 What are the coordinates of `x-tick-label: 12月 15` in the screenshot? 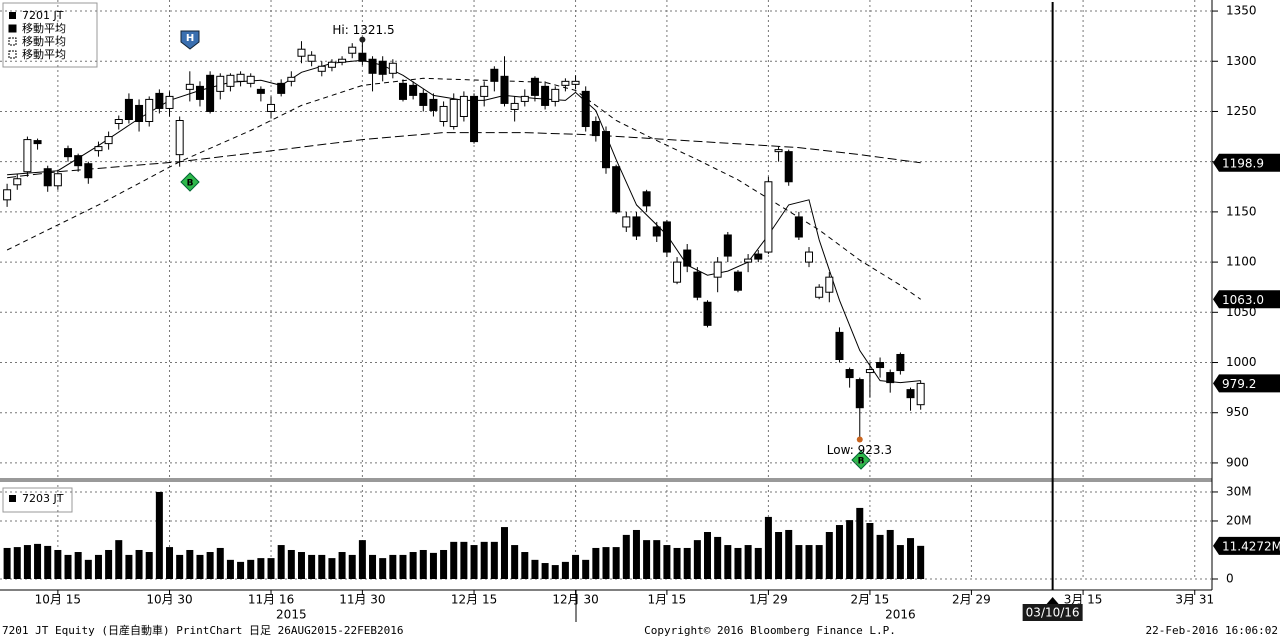 It's located at (474, 600).